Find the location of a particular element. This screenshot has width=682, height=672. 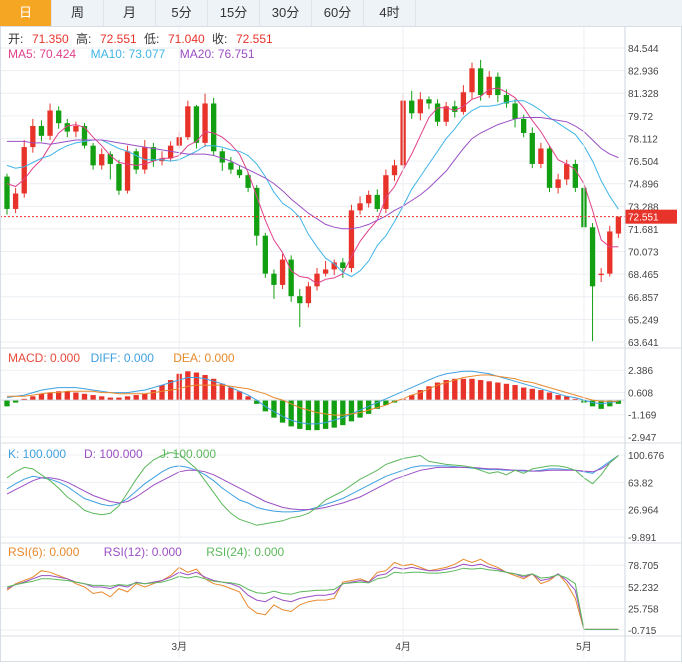

tab-6: 60分 is located at coordinates (338, 13).